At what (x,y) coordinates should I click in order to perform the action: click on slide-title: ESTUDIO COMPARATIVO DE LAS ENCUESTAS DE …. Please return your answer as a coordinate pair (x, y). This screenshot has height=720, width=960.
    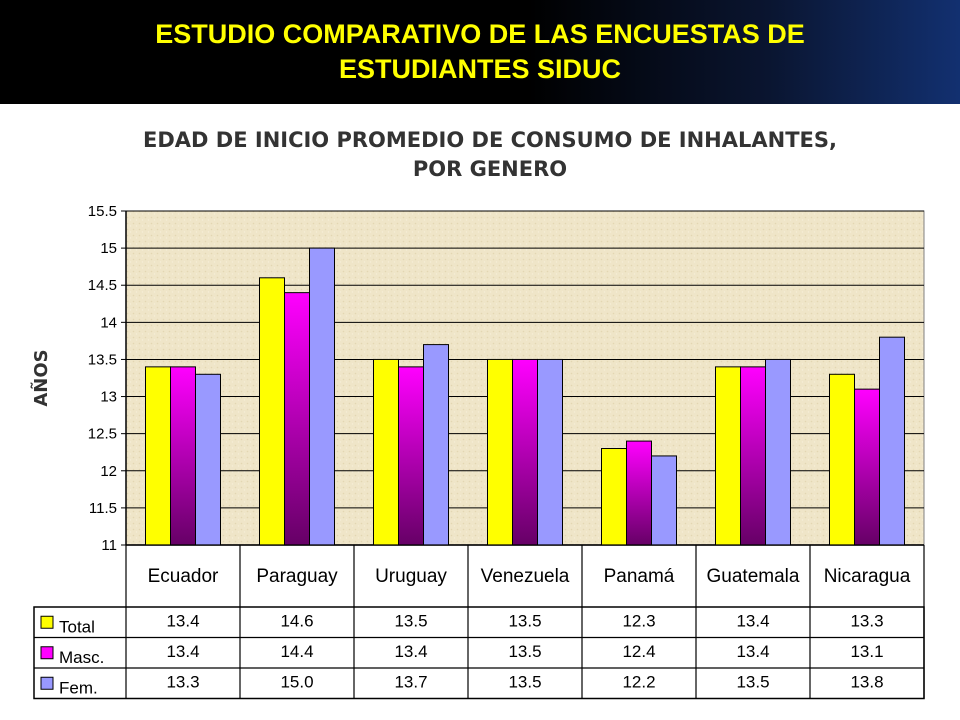
    Looking at the image, I should click on (480, 51).